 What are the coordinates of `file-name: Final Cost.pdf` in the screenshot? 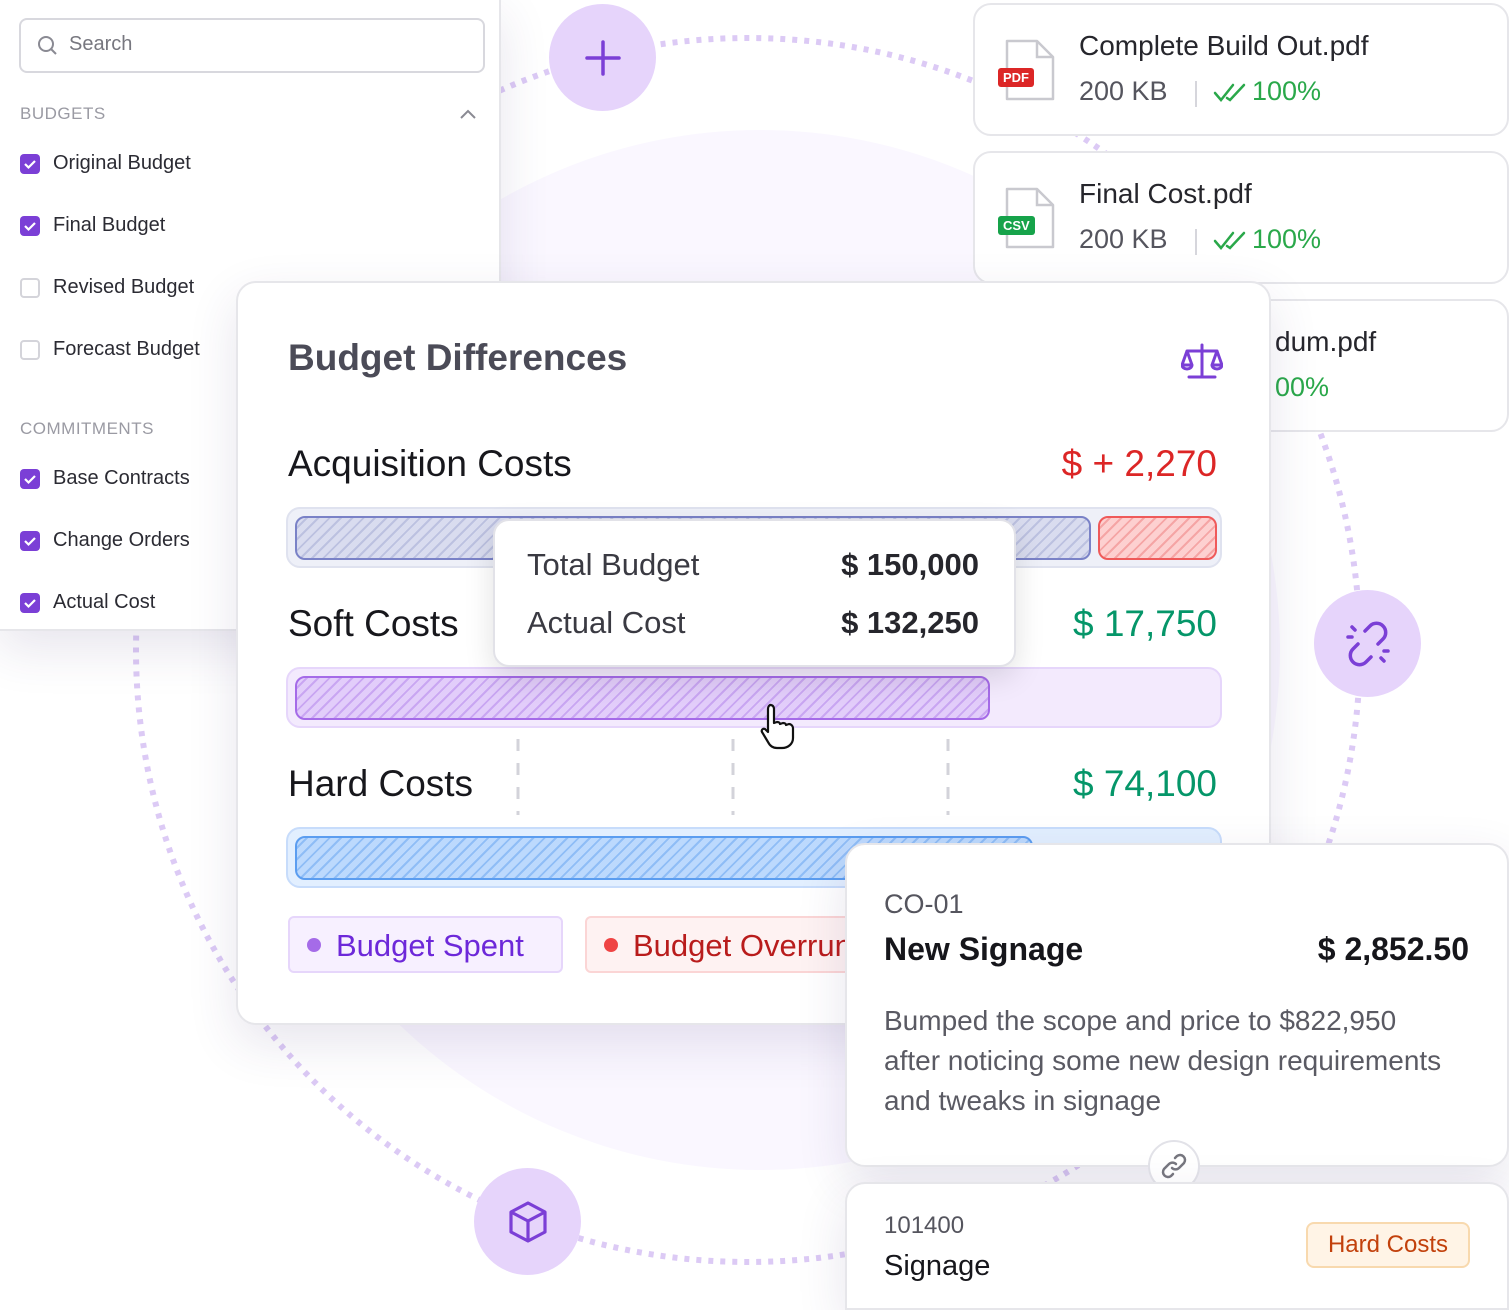 It's located at (1165, 193).